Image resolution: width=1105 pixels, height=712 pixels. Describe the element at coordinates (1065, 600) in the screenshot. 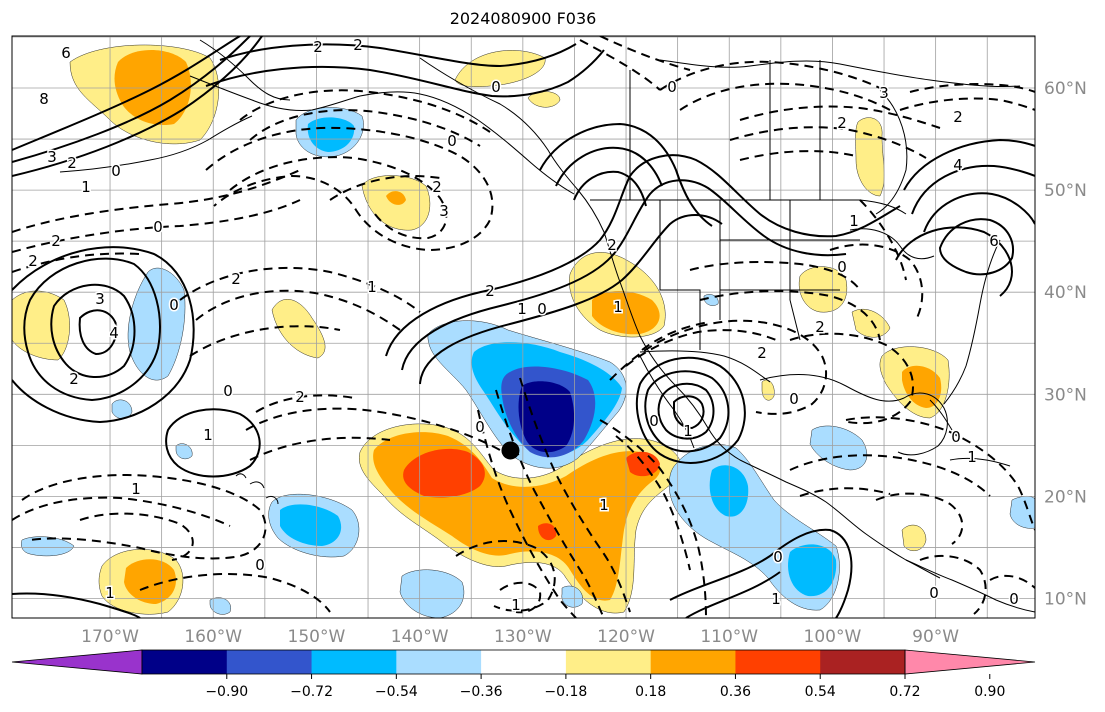

I see `lat-label: 10°N` at that location.